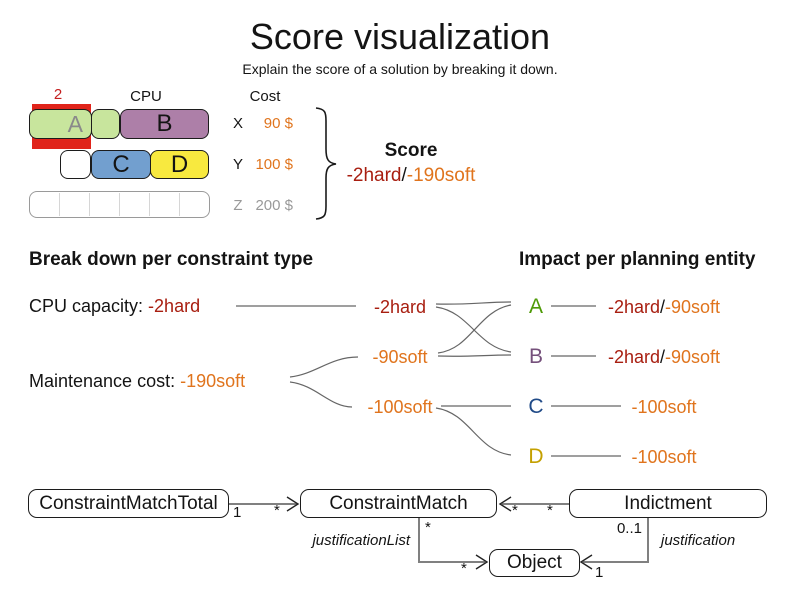  I want to click on entity-b-impact: -2hard/-90soft, so click(664, 357).